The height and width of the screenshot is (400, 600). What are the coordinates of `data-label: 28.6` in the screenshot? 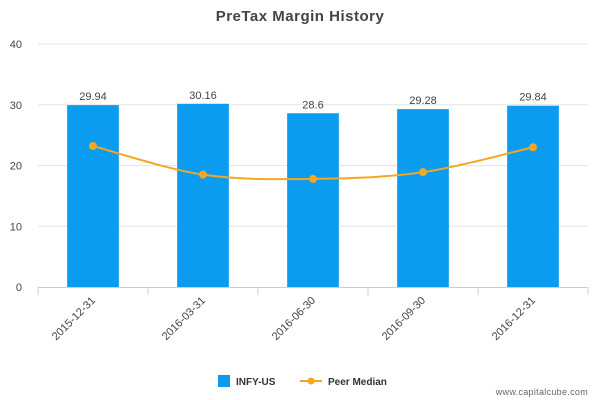 It's located at (312, 105).